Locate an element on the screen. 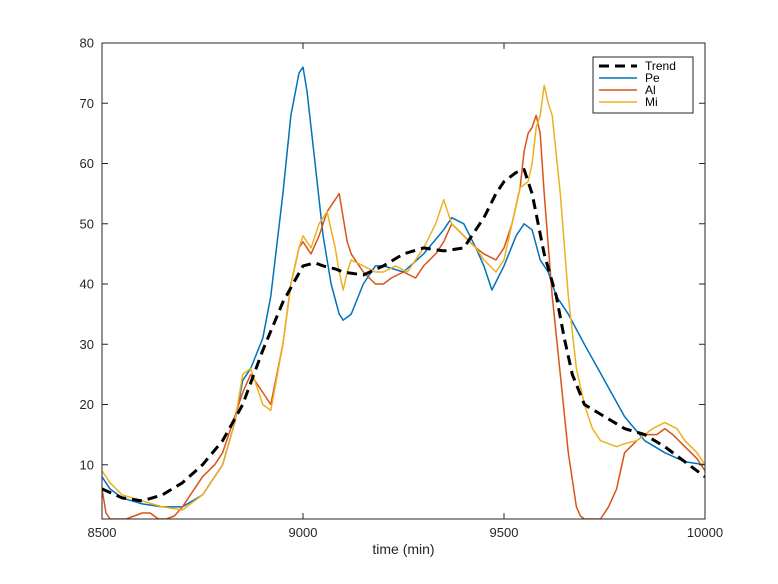  legend-label-al: Al is located at coordinates (650, 90).